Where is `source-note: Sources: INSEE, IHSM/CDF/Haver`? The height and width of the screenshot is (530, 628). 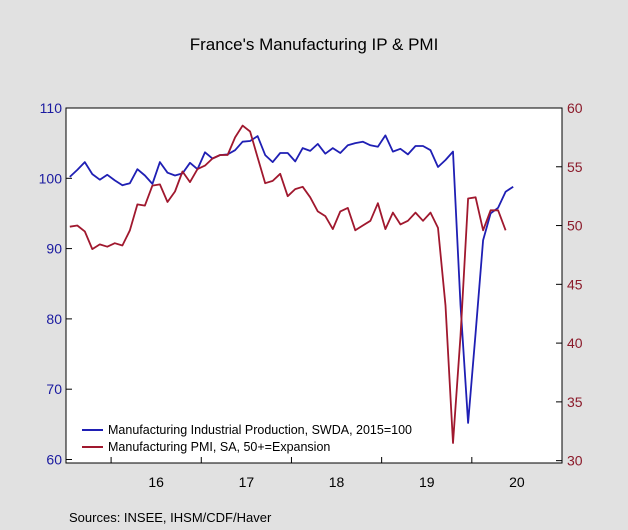
source-note: Sources: INSEE, IHSM/CDF/Haver is located at coordinates (170, 517).